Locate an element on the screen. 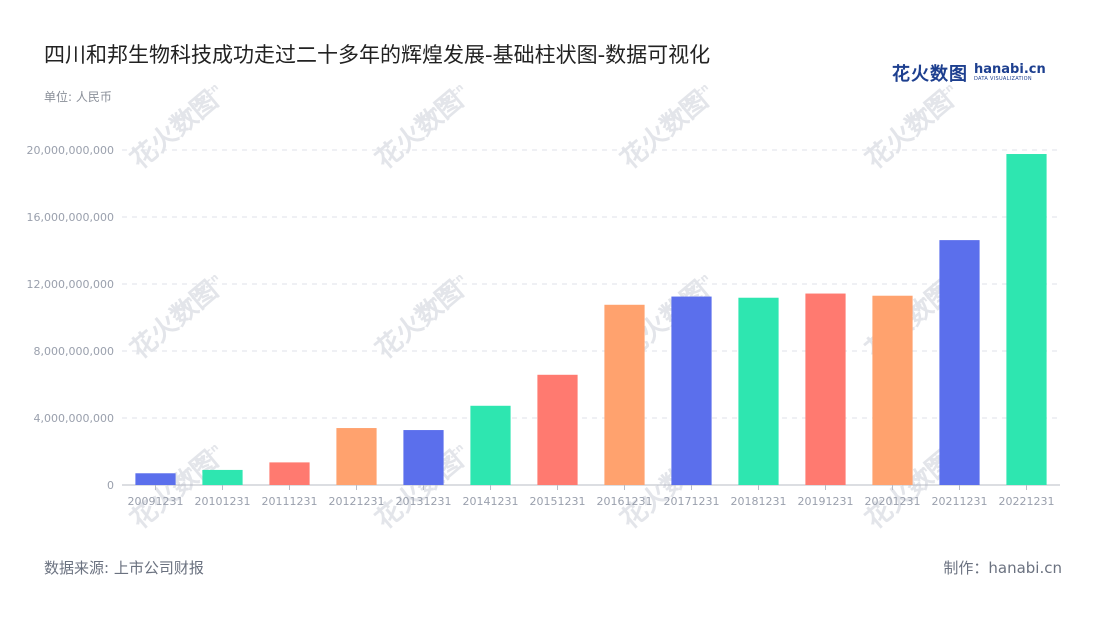 This screenshot has width=1100, height=620. maker-credit: 制作：hanabi.cn is located at coordinates (1002, 568).